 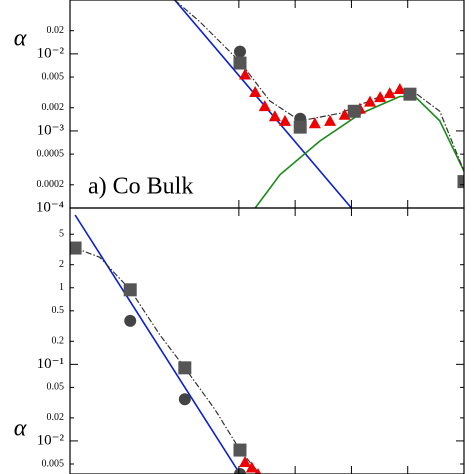 What do you see at coordinates (51, 130) in the screenshot?
I see `y-tick-label: 10⁻³` at bounding box center [51, 130].